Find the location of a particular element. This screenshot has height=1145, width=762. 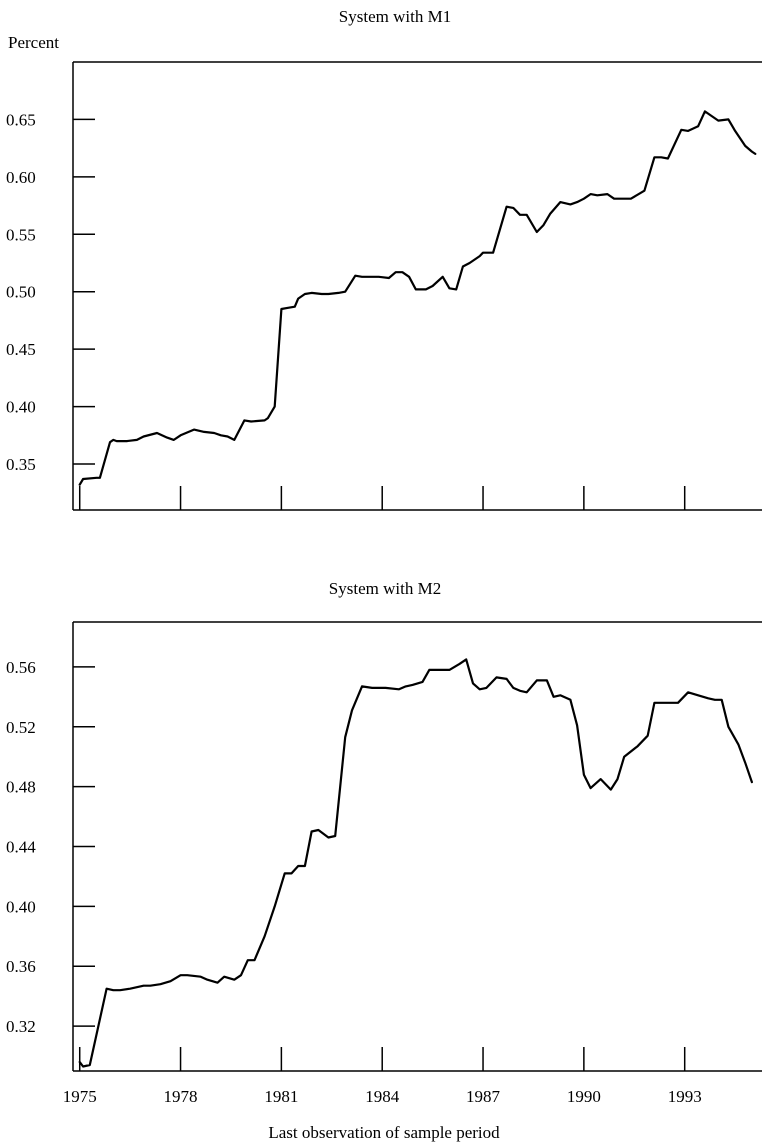

chart-m2-y-tick-label: 0.36 is located at coordinates (21, 966).